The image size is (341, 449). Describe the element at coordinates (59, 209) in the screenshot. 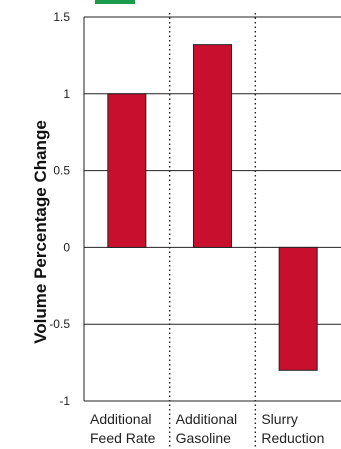

I see `y-tick-labels: 1.5 1 0.5 0 -0.5 -1` at that location.